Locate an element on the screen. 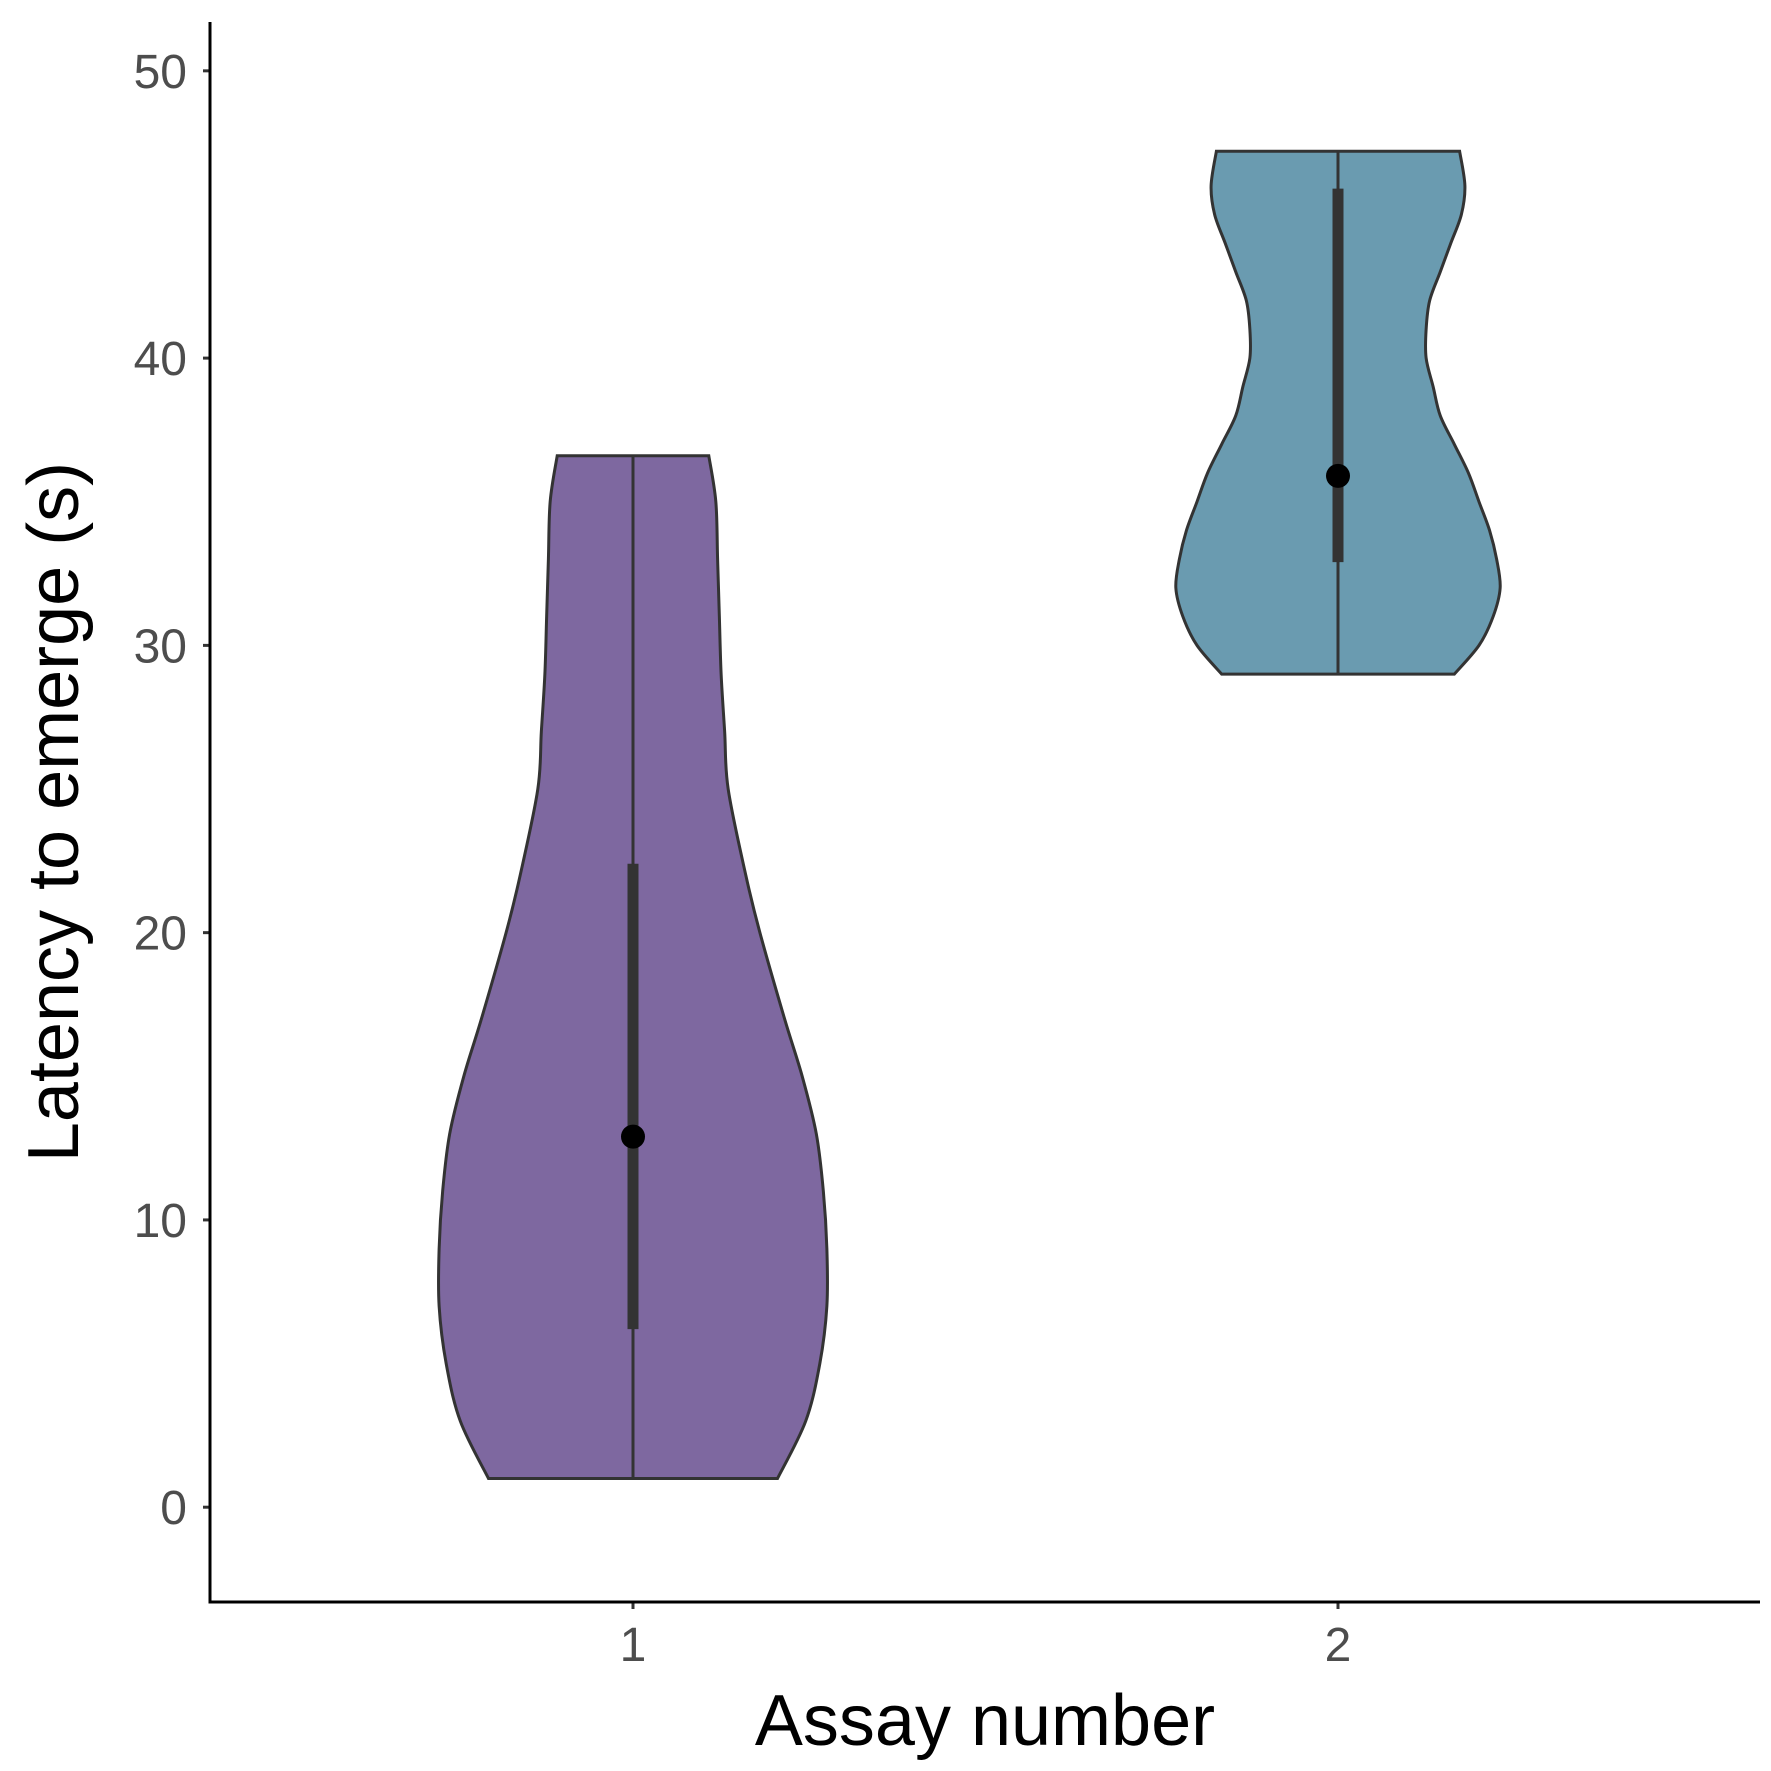  x-tick-label: 2 is located at coordinates (1338, 1645).